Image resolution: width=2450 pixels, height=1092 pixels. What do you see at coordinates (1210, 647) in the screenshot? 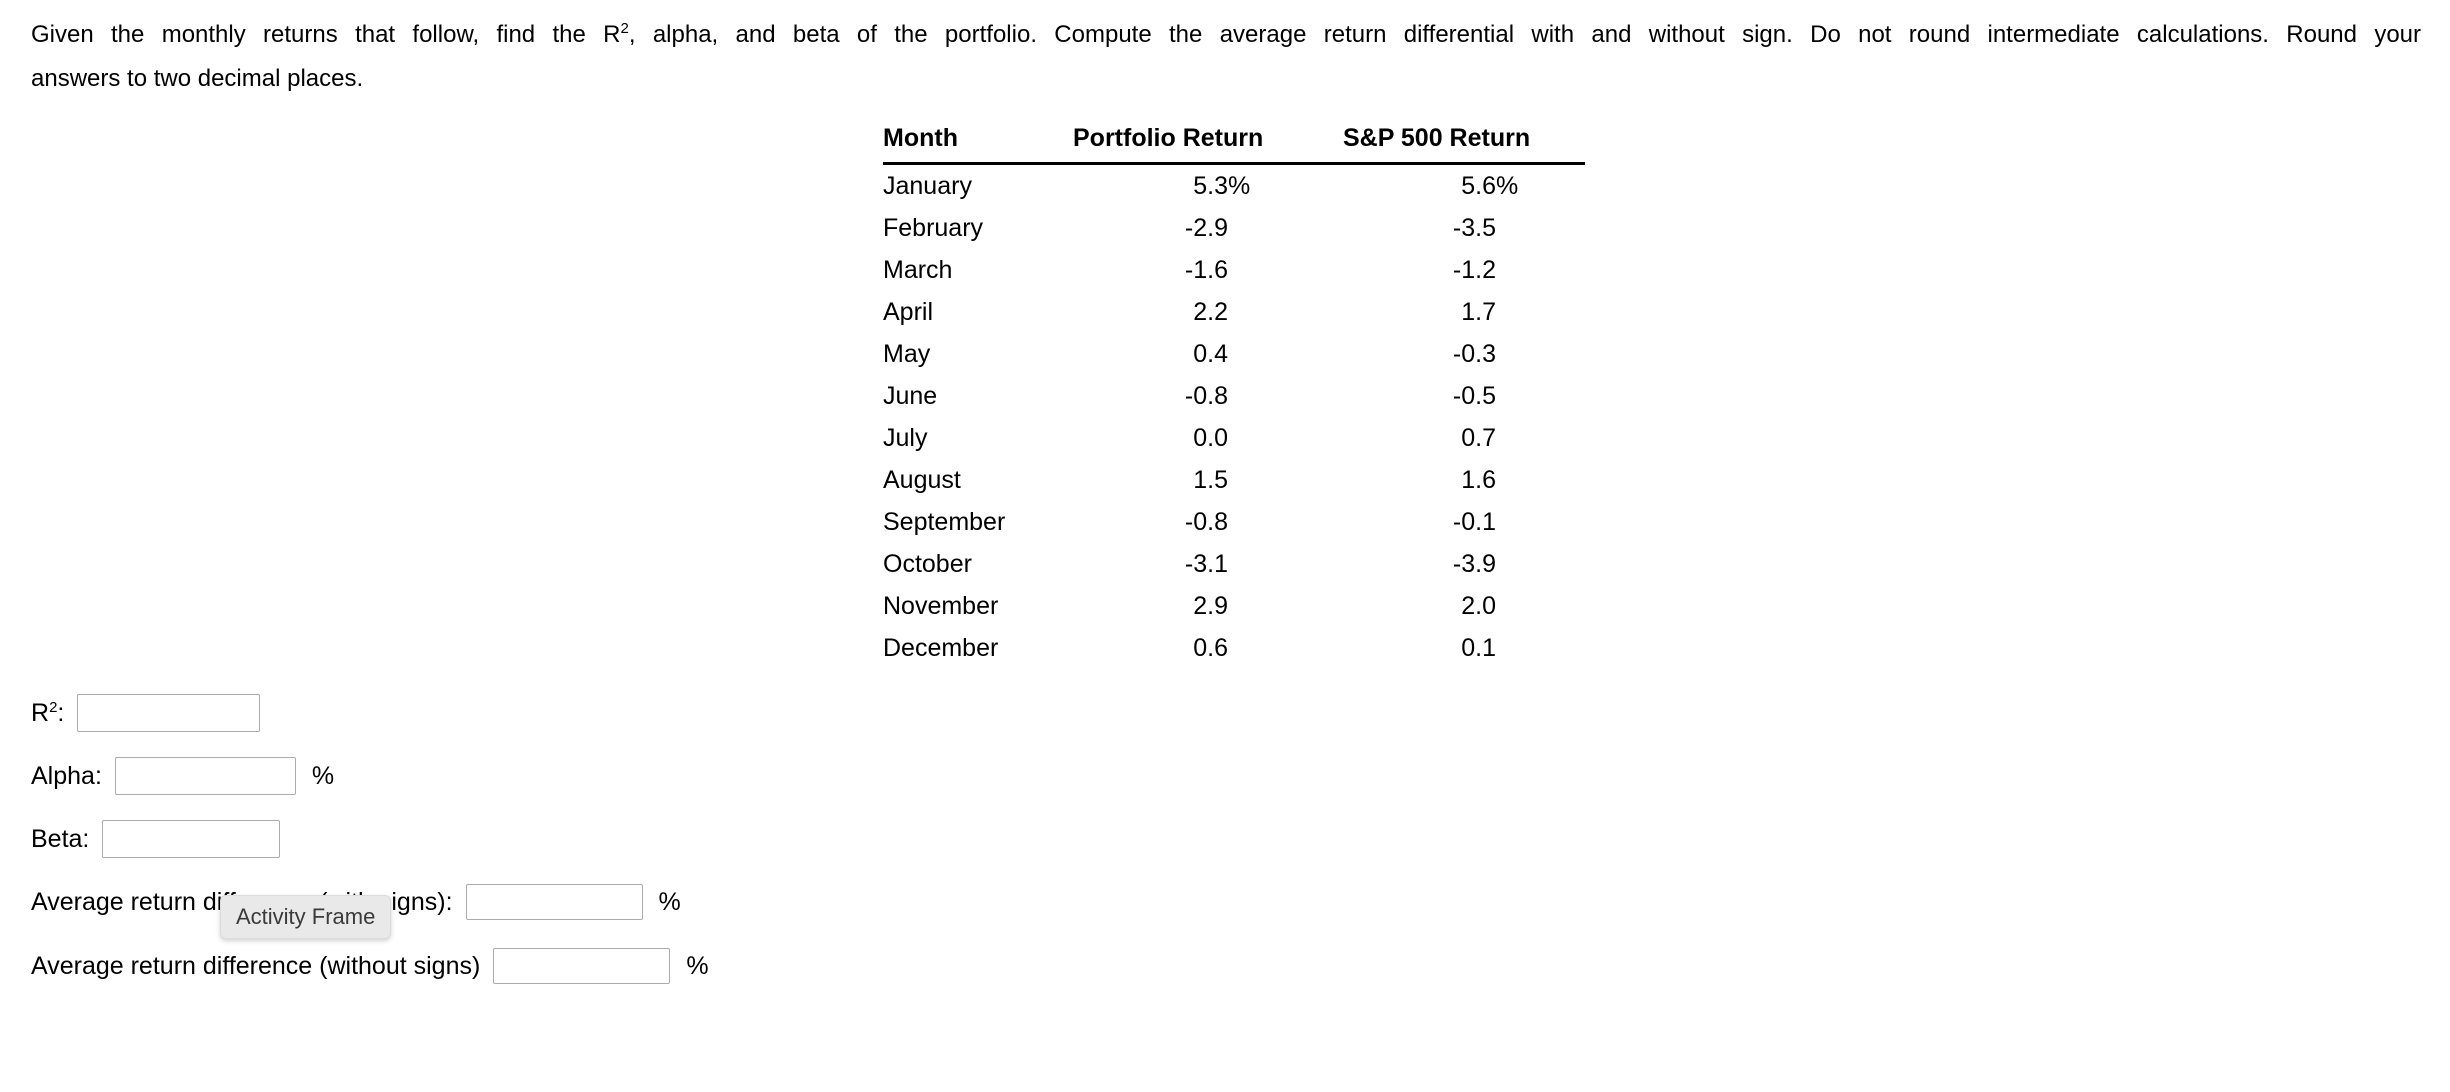
I see `portfolio-return-cell: 0.6` at bounding box center [1210, 647].